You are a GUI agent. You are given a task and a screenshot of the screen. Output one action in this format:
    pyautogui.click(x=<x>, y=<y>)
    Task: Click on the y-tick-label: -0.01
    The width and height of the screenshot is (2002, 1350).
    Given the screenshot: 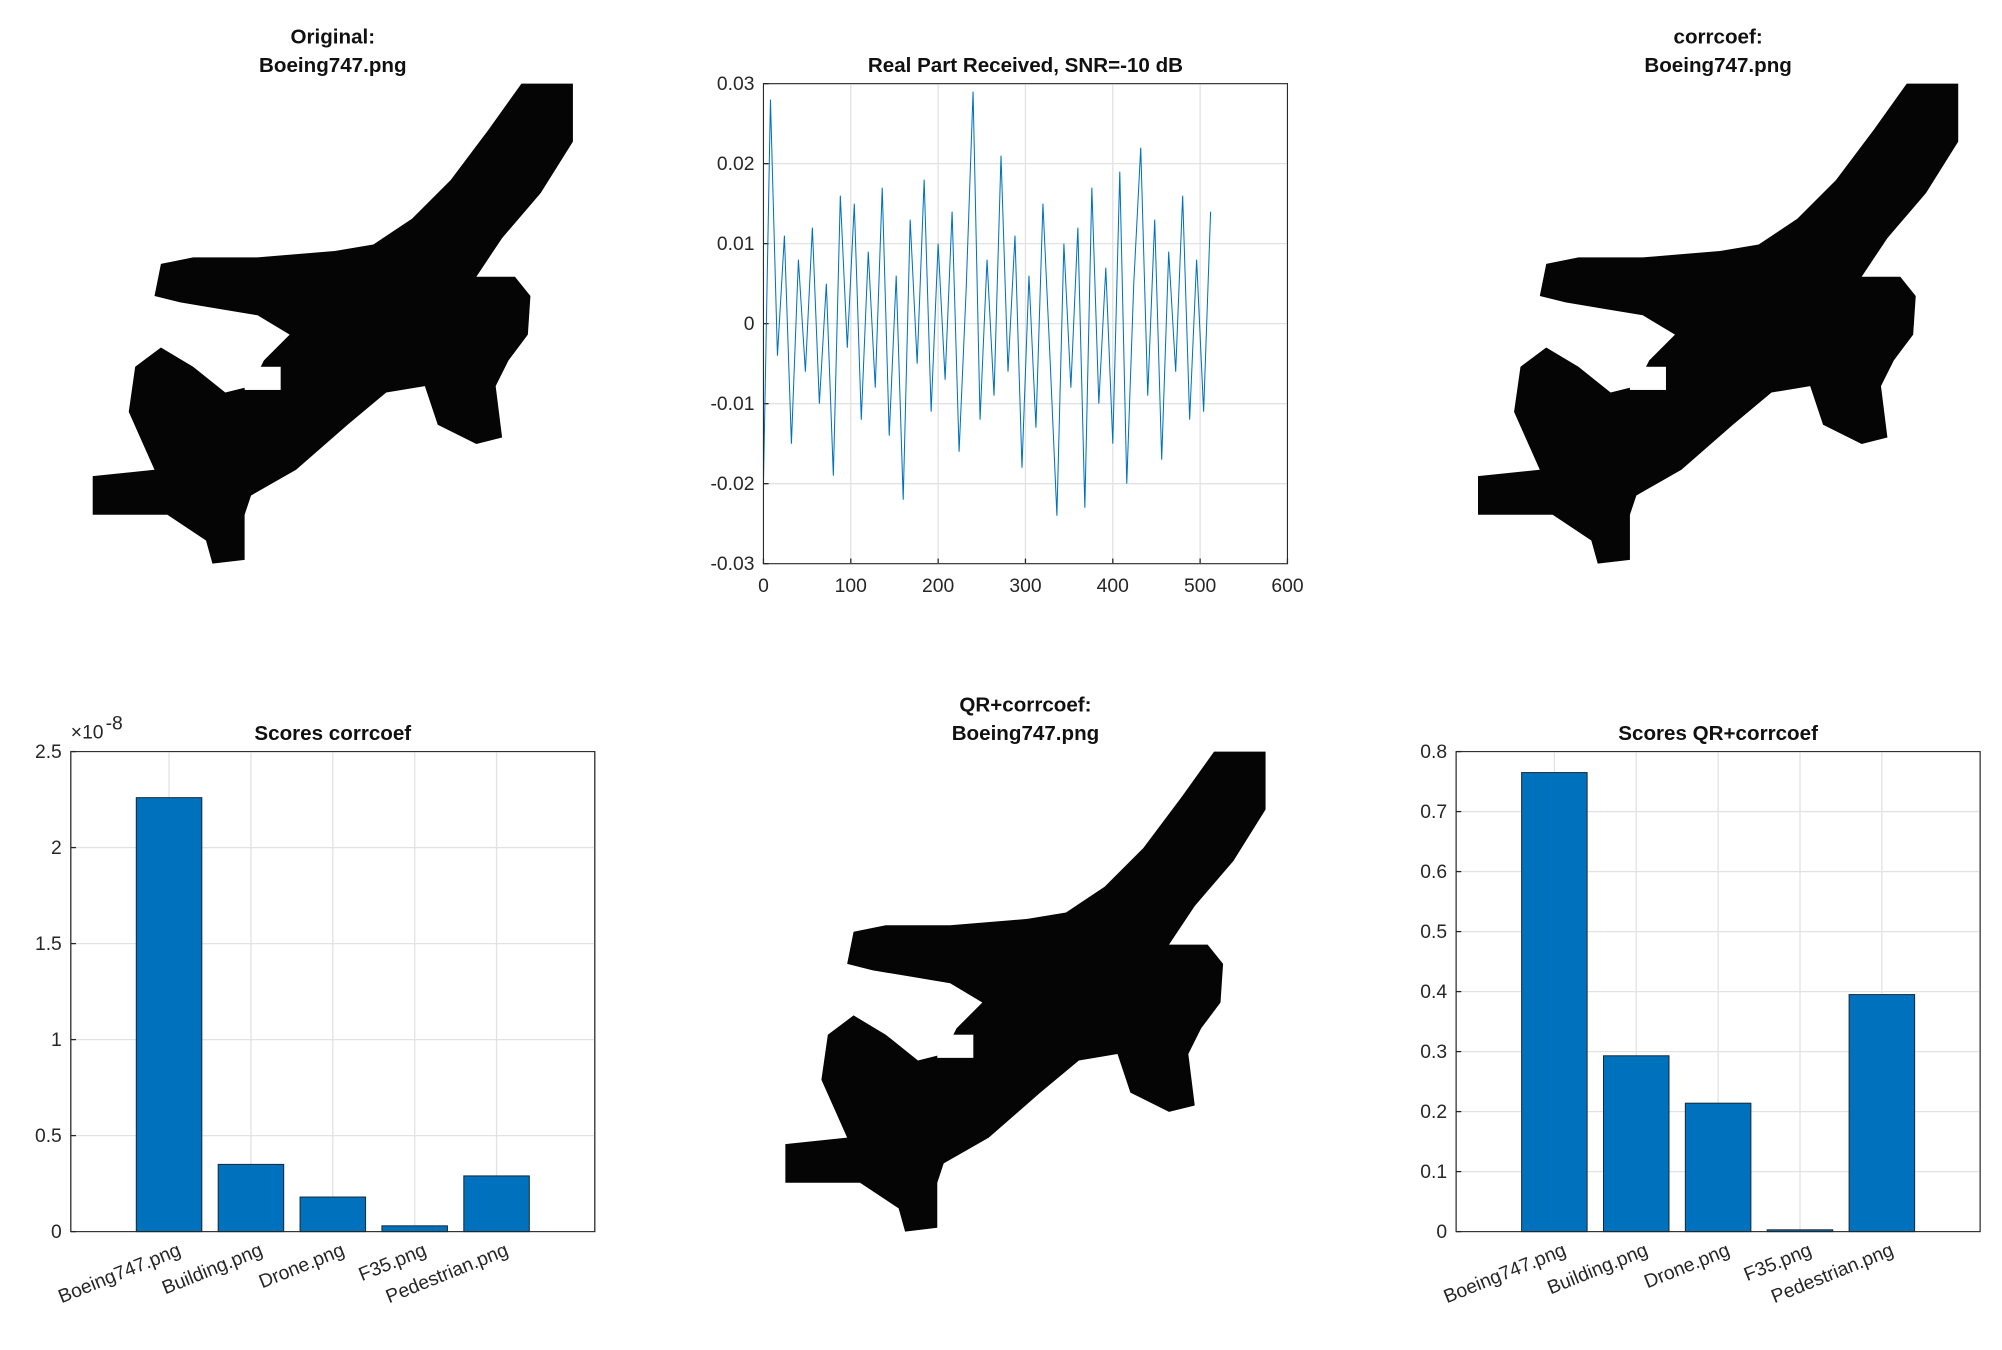 What is the action you would take?
    pyautogui.click(x=732, y=404)
    